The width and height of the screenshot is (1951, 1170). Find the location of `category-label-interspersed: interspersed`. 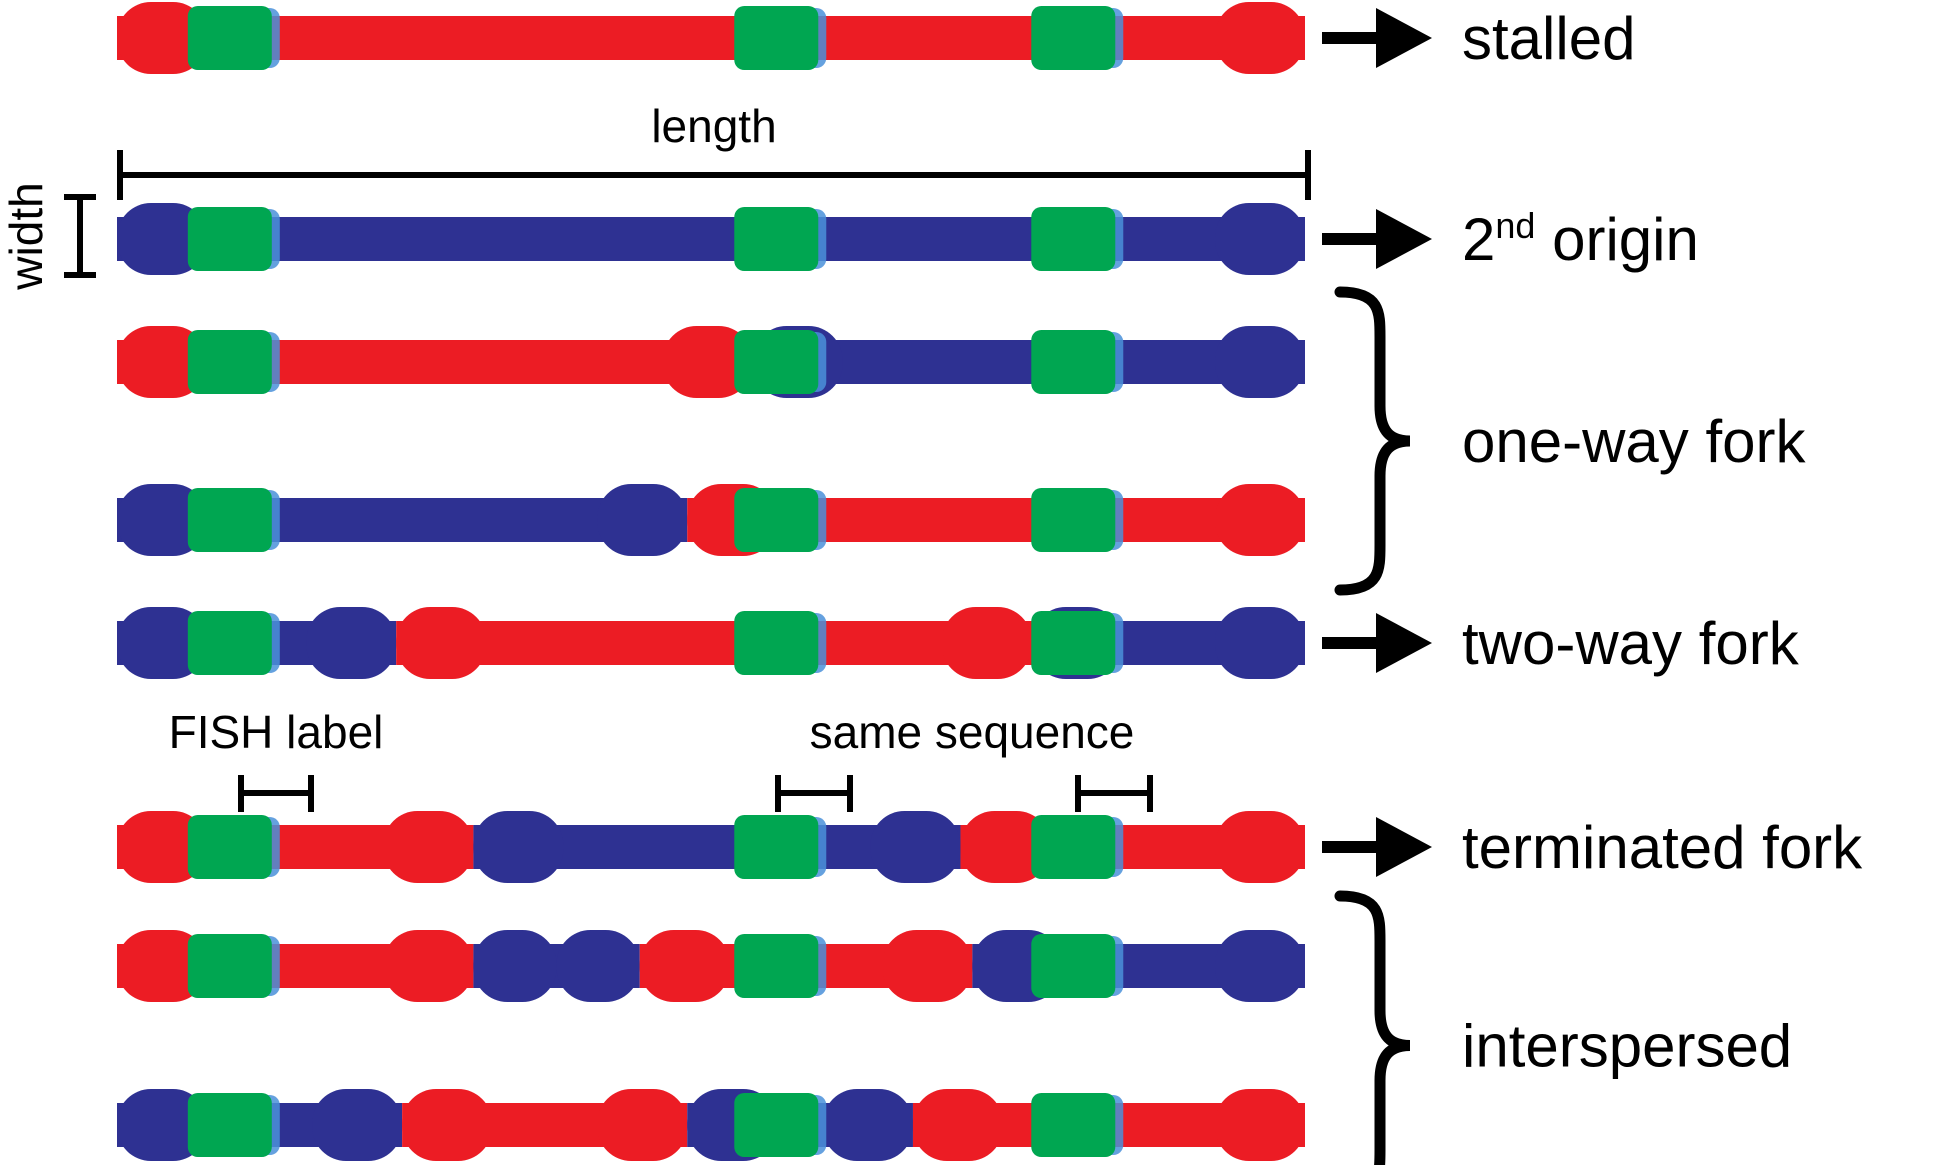

category-label-interspersed: interspersed is located at coordinates (1627, 1046).